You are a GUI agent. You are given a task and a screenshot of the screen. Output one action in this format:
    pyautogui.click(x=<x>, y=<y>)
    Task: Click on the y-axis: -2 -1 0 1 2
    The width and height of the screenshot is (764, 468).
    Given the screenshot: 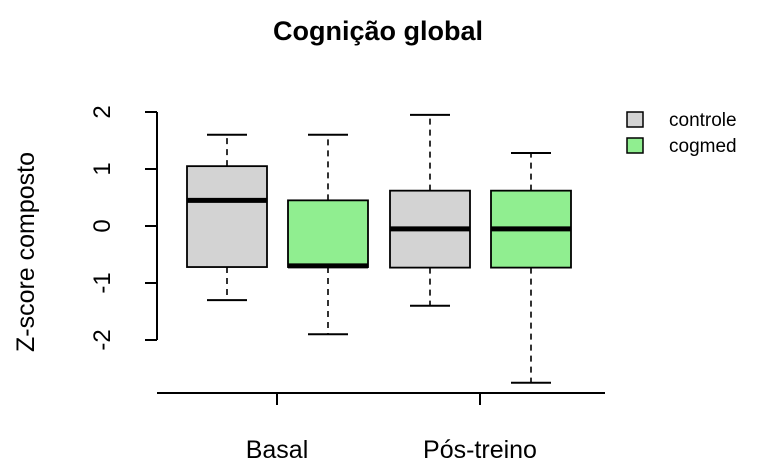 What is the action you would take?
    pyautogui.click(x=123, y=228)
    